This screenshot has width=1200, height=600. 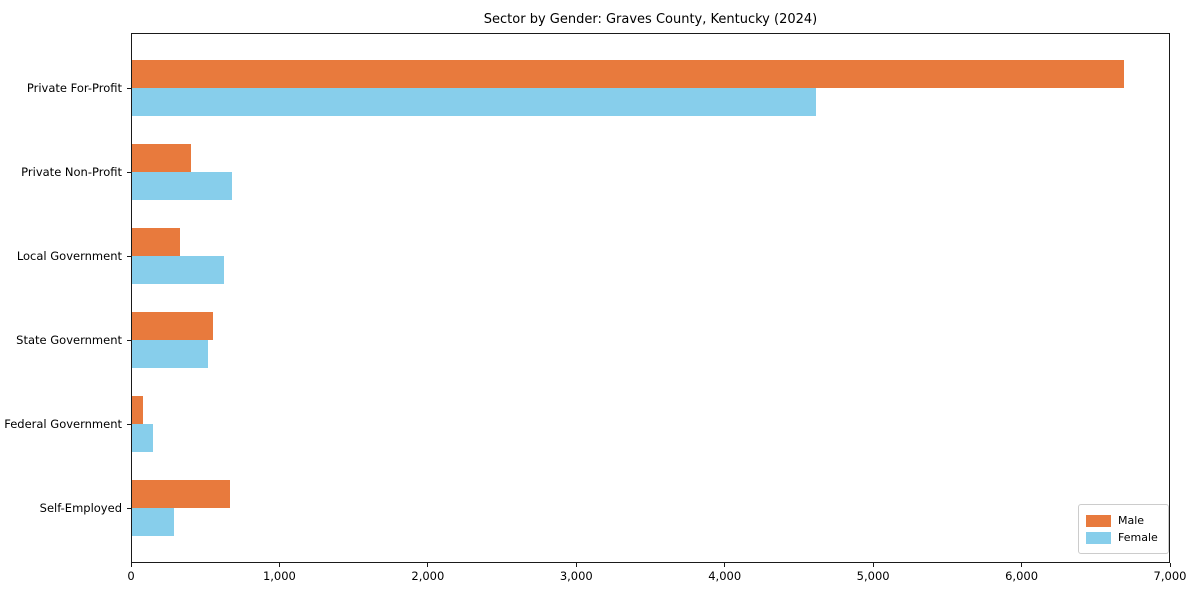 I want to click on legend-item-female: Female, so click(x=1123, y=537).